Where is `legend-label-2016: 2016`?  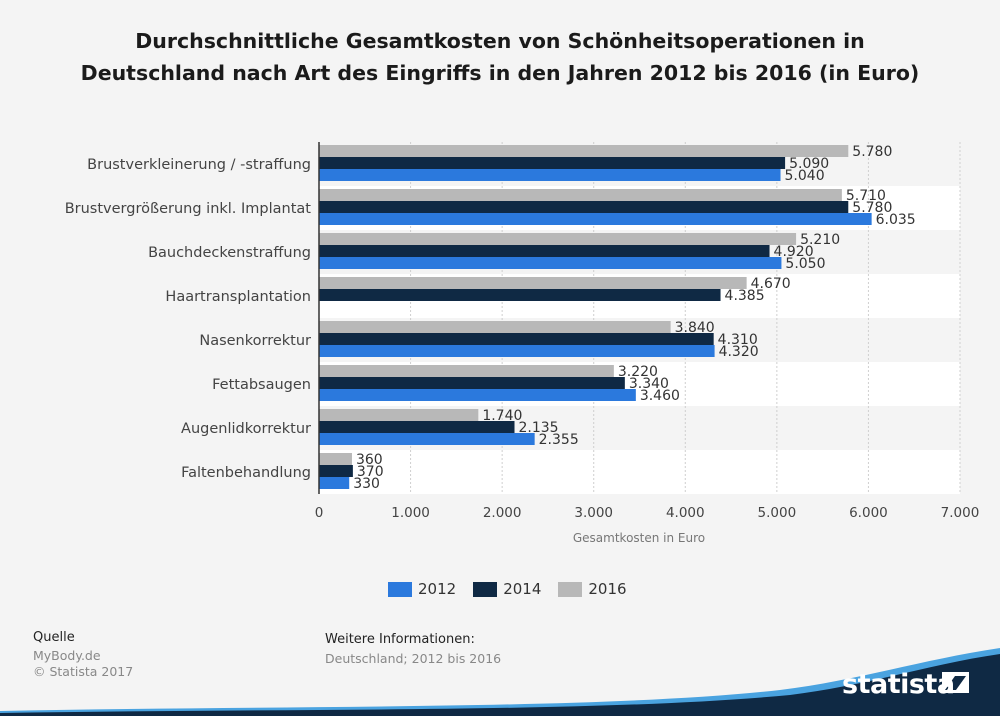 legend-label-2016: 2016 is located at coordinates (607, 589).